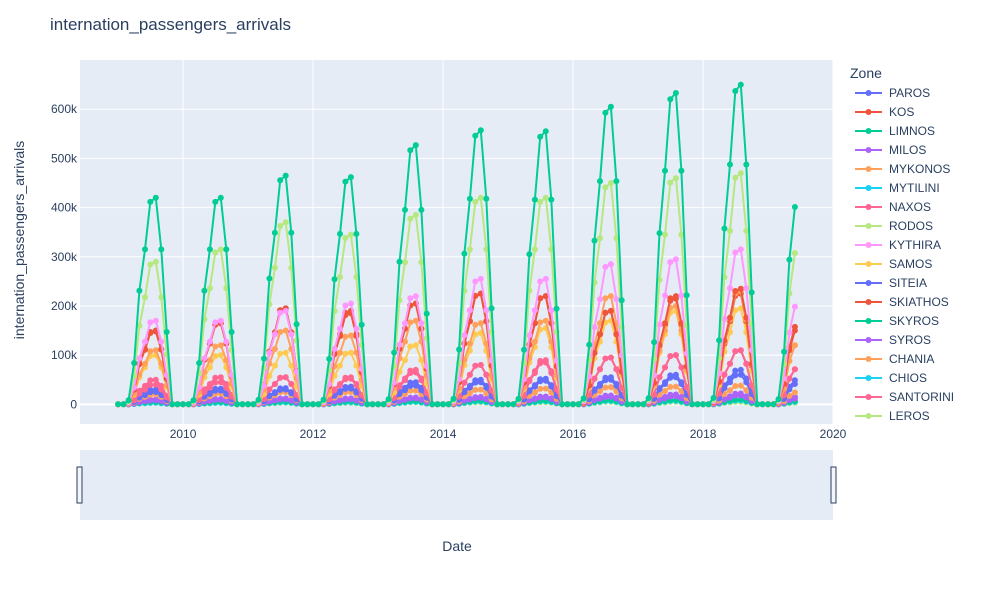 The width and height of the screenshot is (1000, 600). What do you see at coordinates (79, 485) in the screenshot?
I see `range-slider-left-handle` at bounding box center [79, 485].